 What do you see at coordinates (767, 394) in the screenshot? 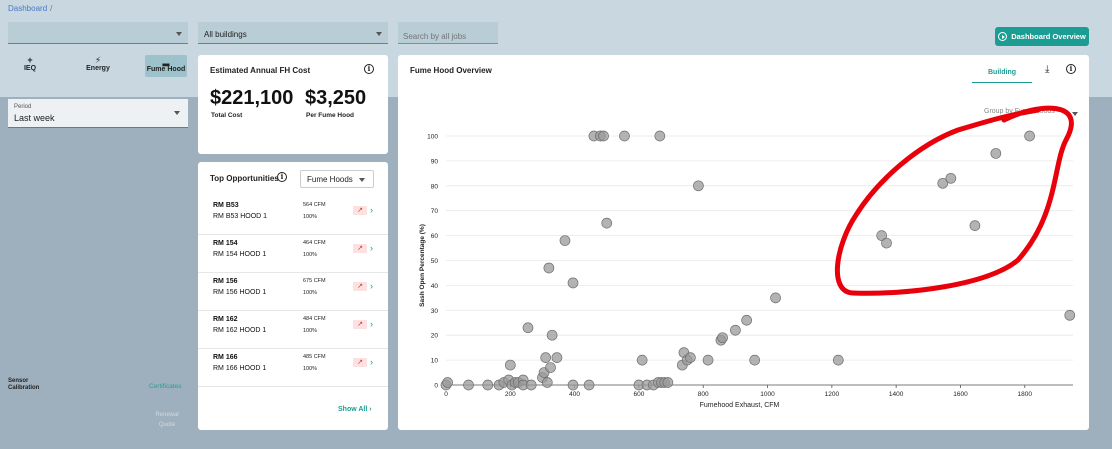
I see `x-tick-label: 1000` at bounding box center [767, 394].